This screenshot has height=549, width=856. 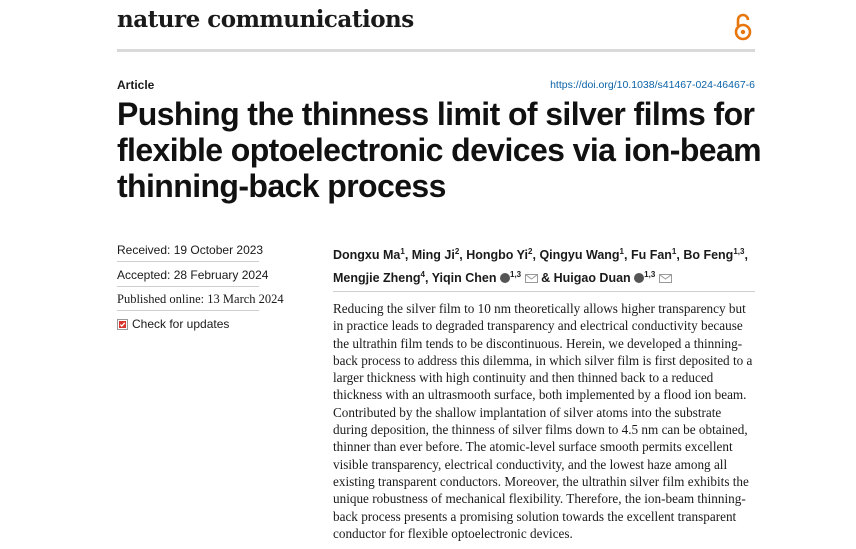 I want to click on check-for-updates-button: Check for updates, so click(x=173, y=324).